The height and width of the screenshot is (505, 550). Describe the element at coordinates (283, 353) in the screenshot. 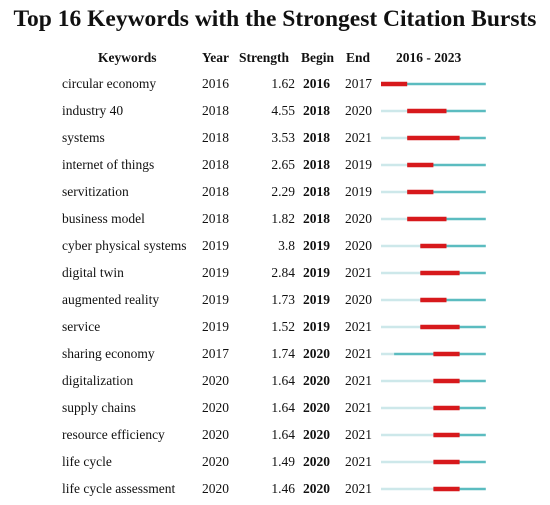

I see `row-strength: 1.74` at that location.